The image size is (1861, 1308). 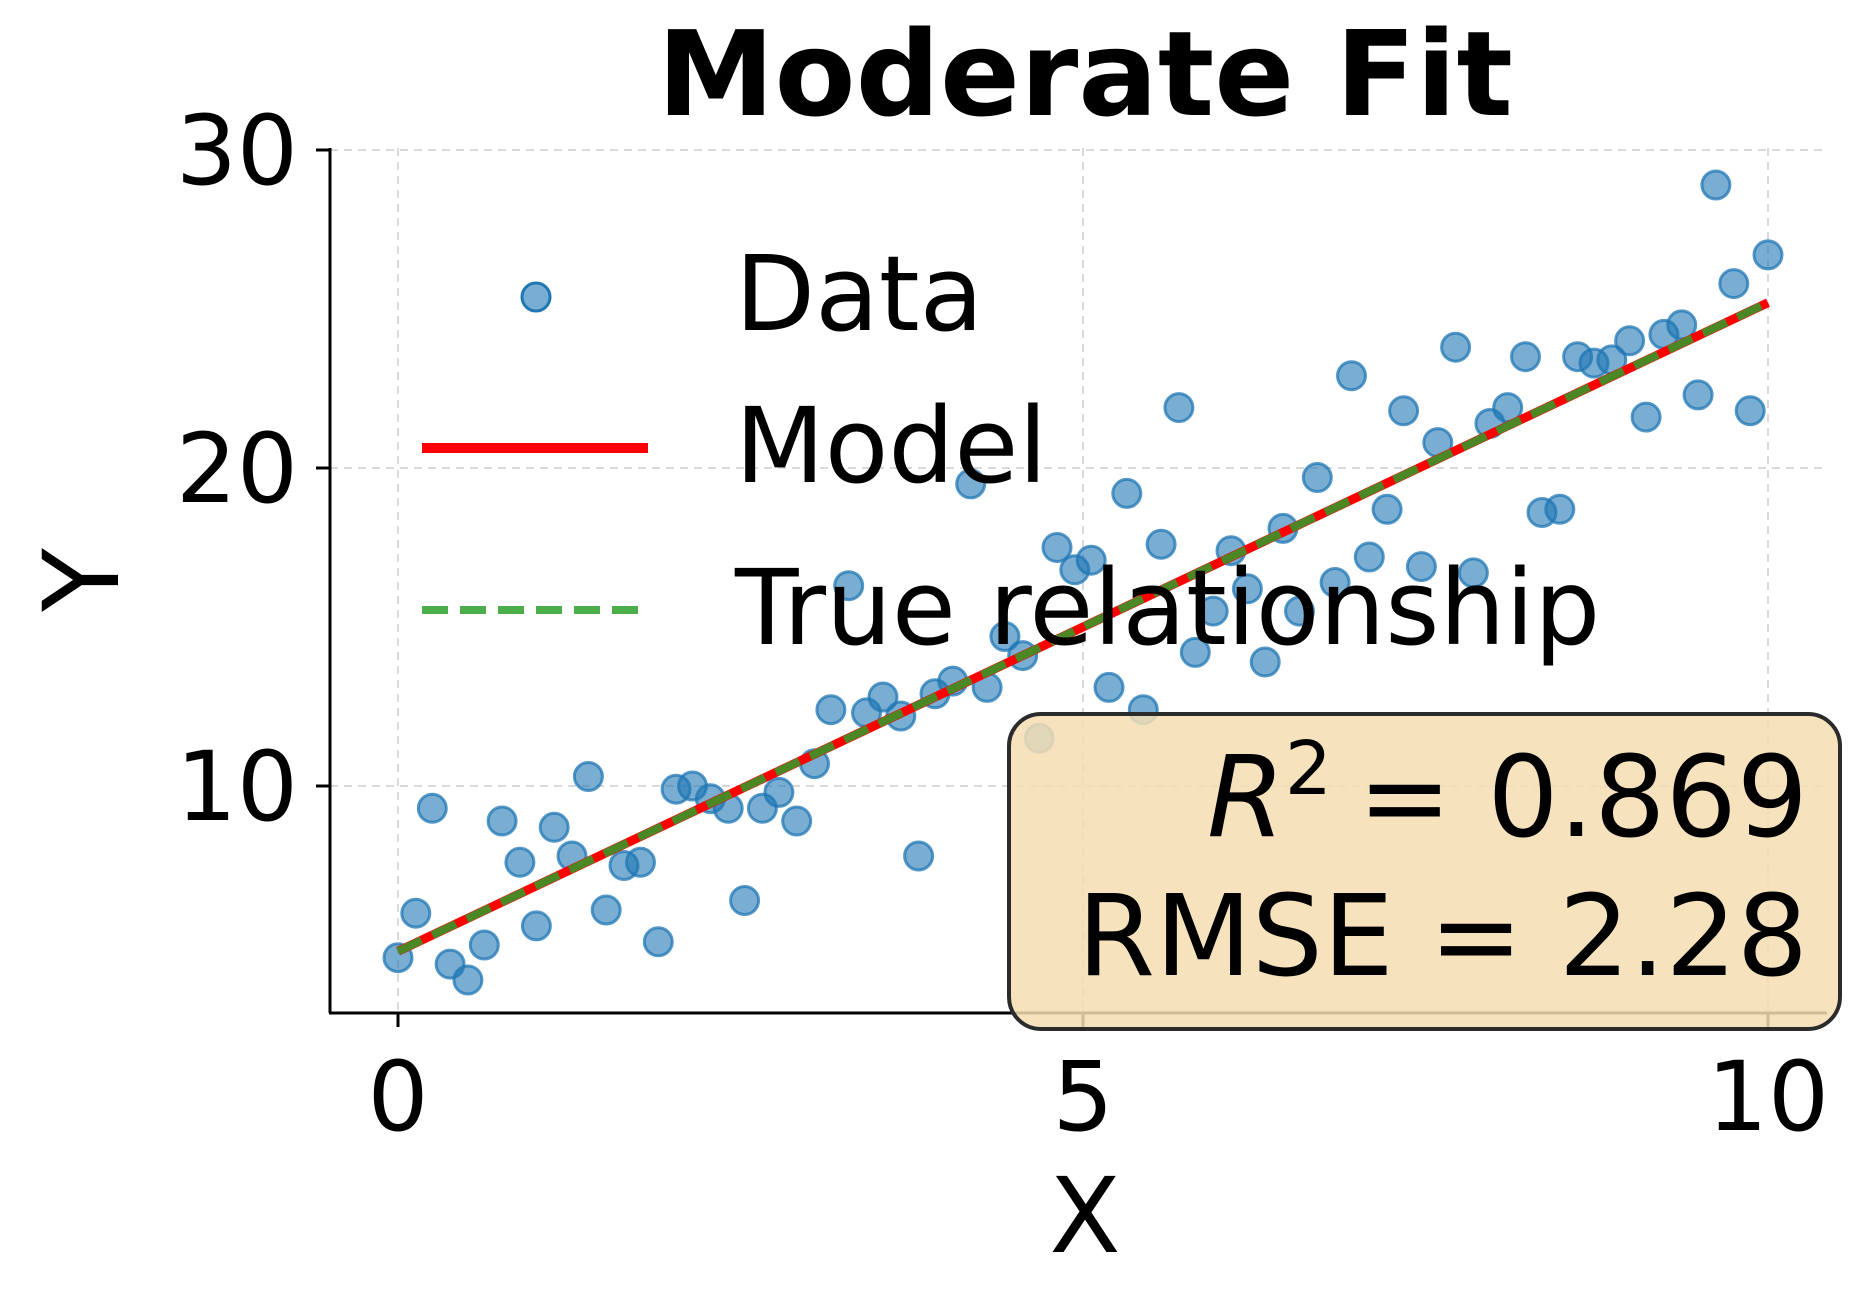 I want to click on legend-model-label: Model, so click(x=891, y=446).